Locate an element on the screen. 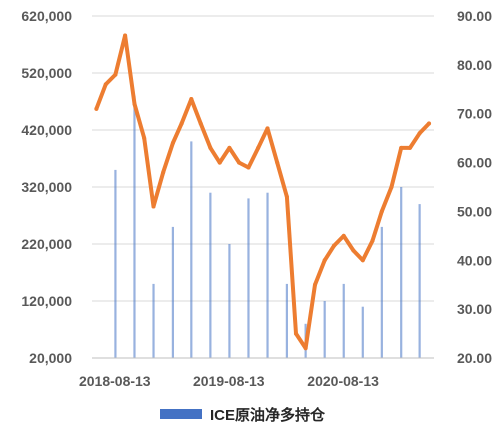 The height and width of the screenshot is (439, 496). x-axis-tick-label: 2020-08-13 is located at coordinates (343, 381).